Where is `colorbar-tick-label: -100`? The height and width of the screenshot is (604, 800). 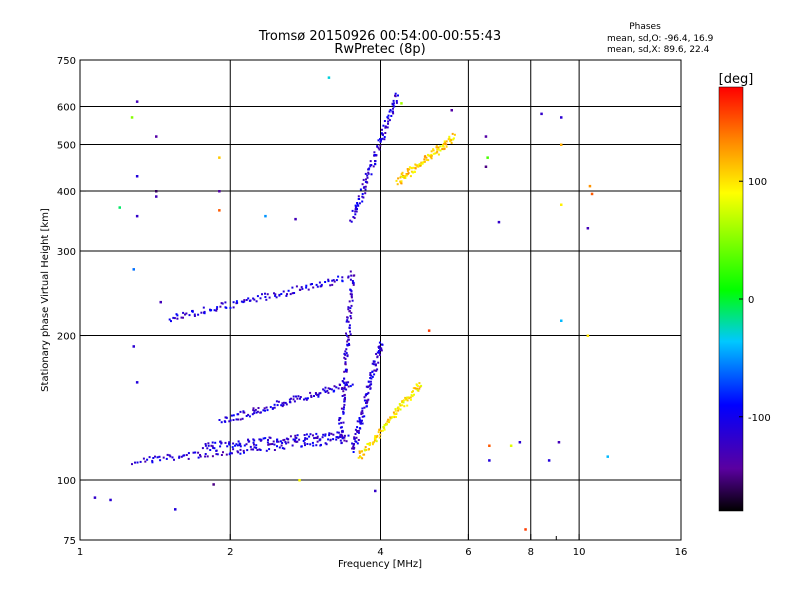
colorbar-tick-label: -100 is located at coordinates (759, 418).